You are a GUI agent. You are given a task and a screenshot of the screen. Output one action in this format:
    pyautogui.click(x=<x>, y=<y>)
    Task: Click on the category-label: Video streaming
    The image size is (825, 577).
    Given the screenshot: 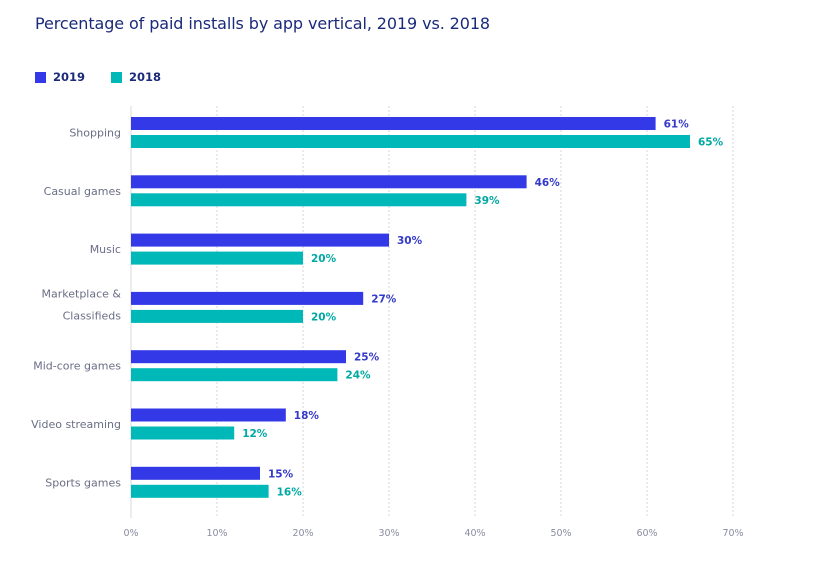 What is the action you would take?
    pyautogui.click(x=76, y=424)
    